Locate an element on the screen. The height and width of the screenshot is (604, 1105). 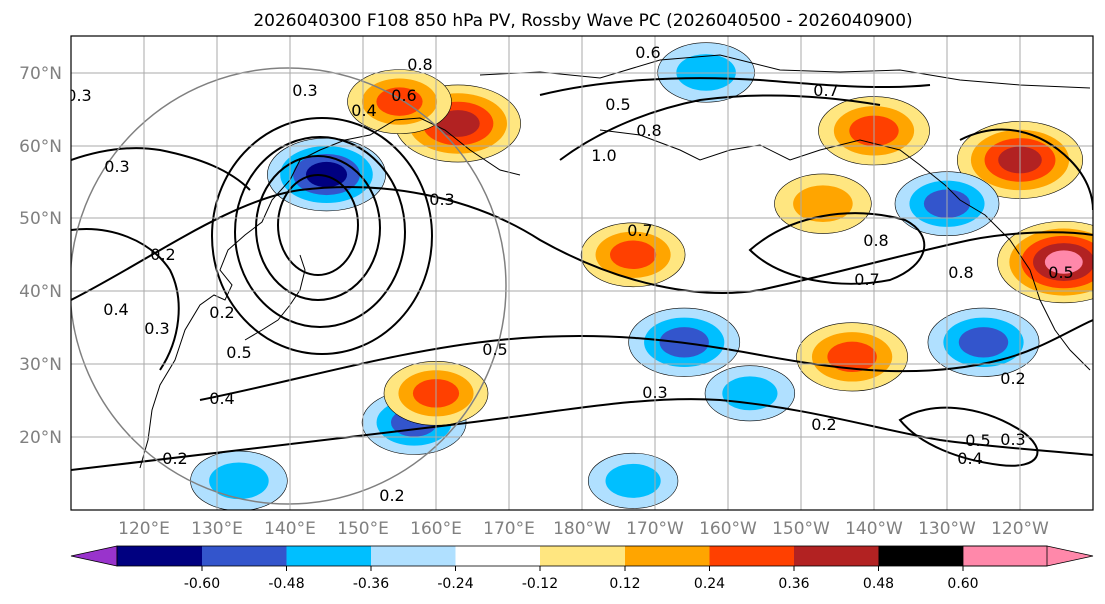
lon-label: 150°W is located at coordinates (801, 529).